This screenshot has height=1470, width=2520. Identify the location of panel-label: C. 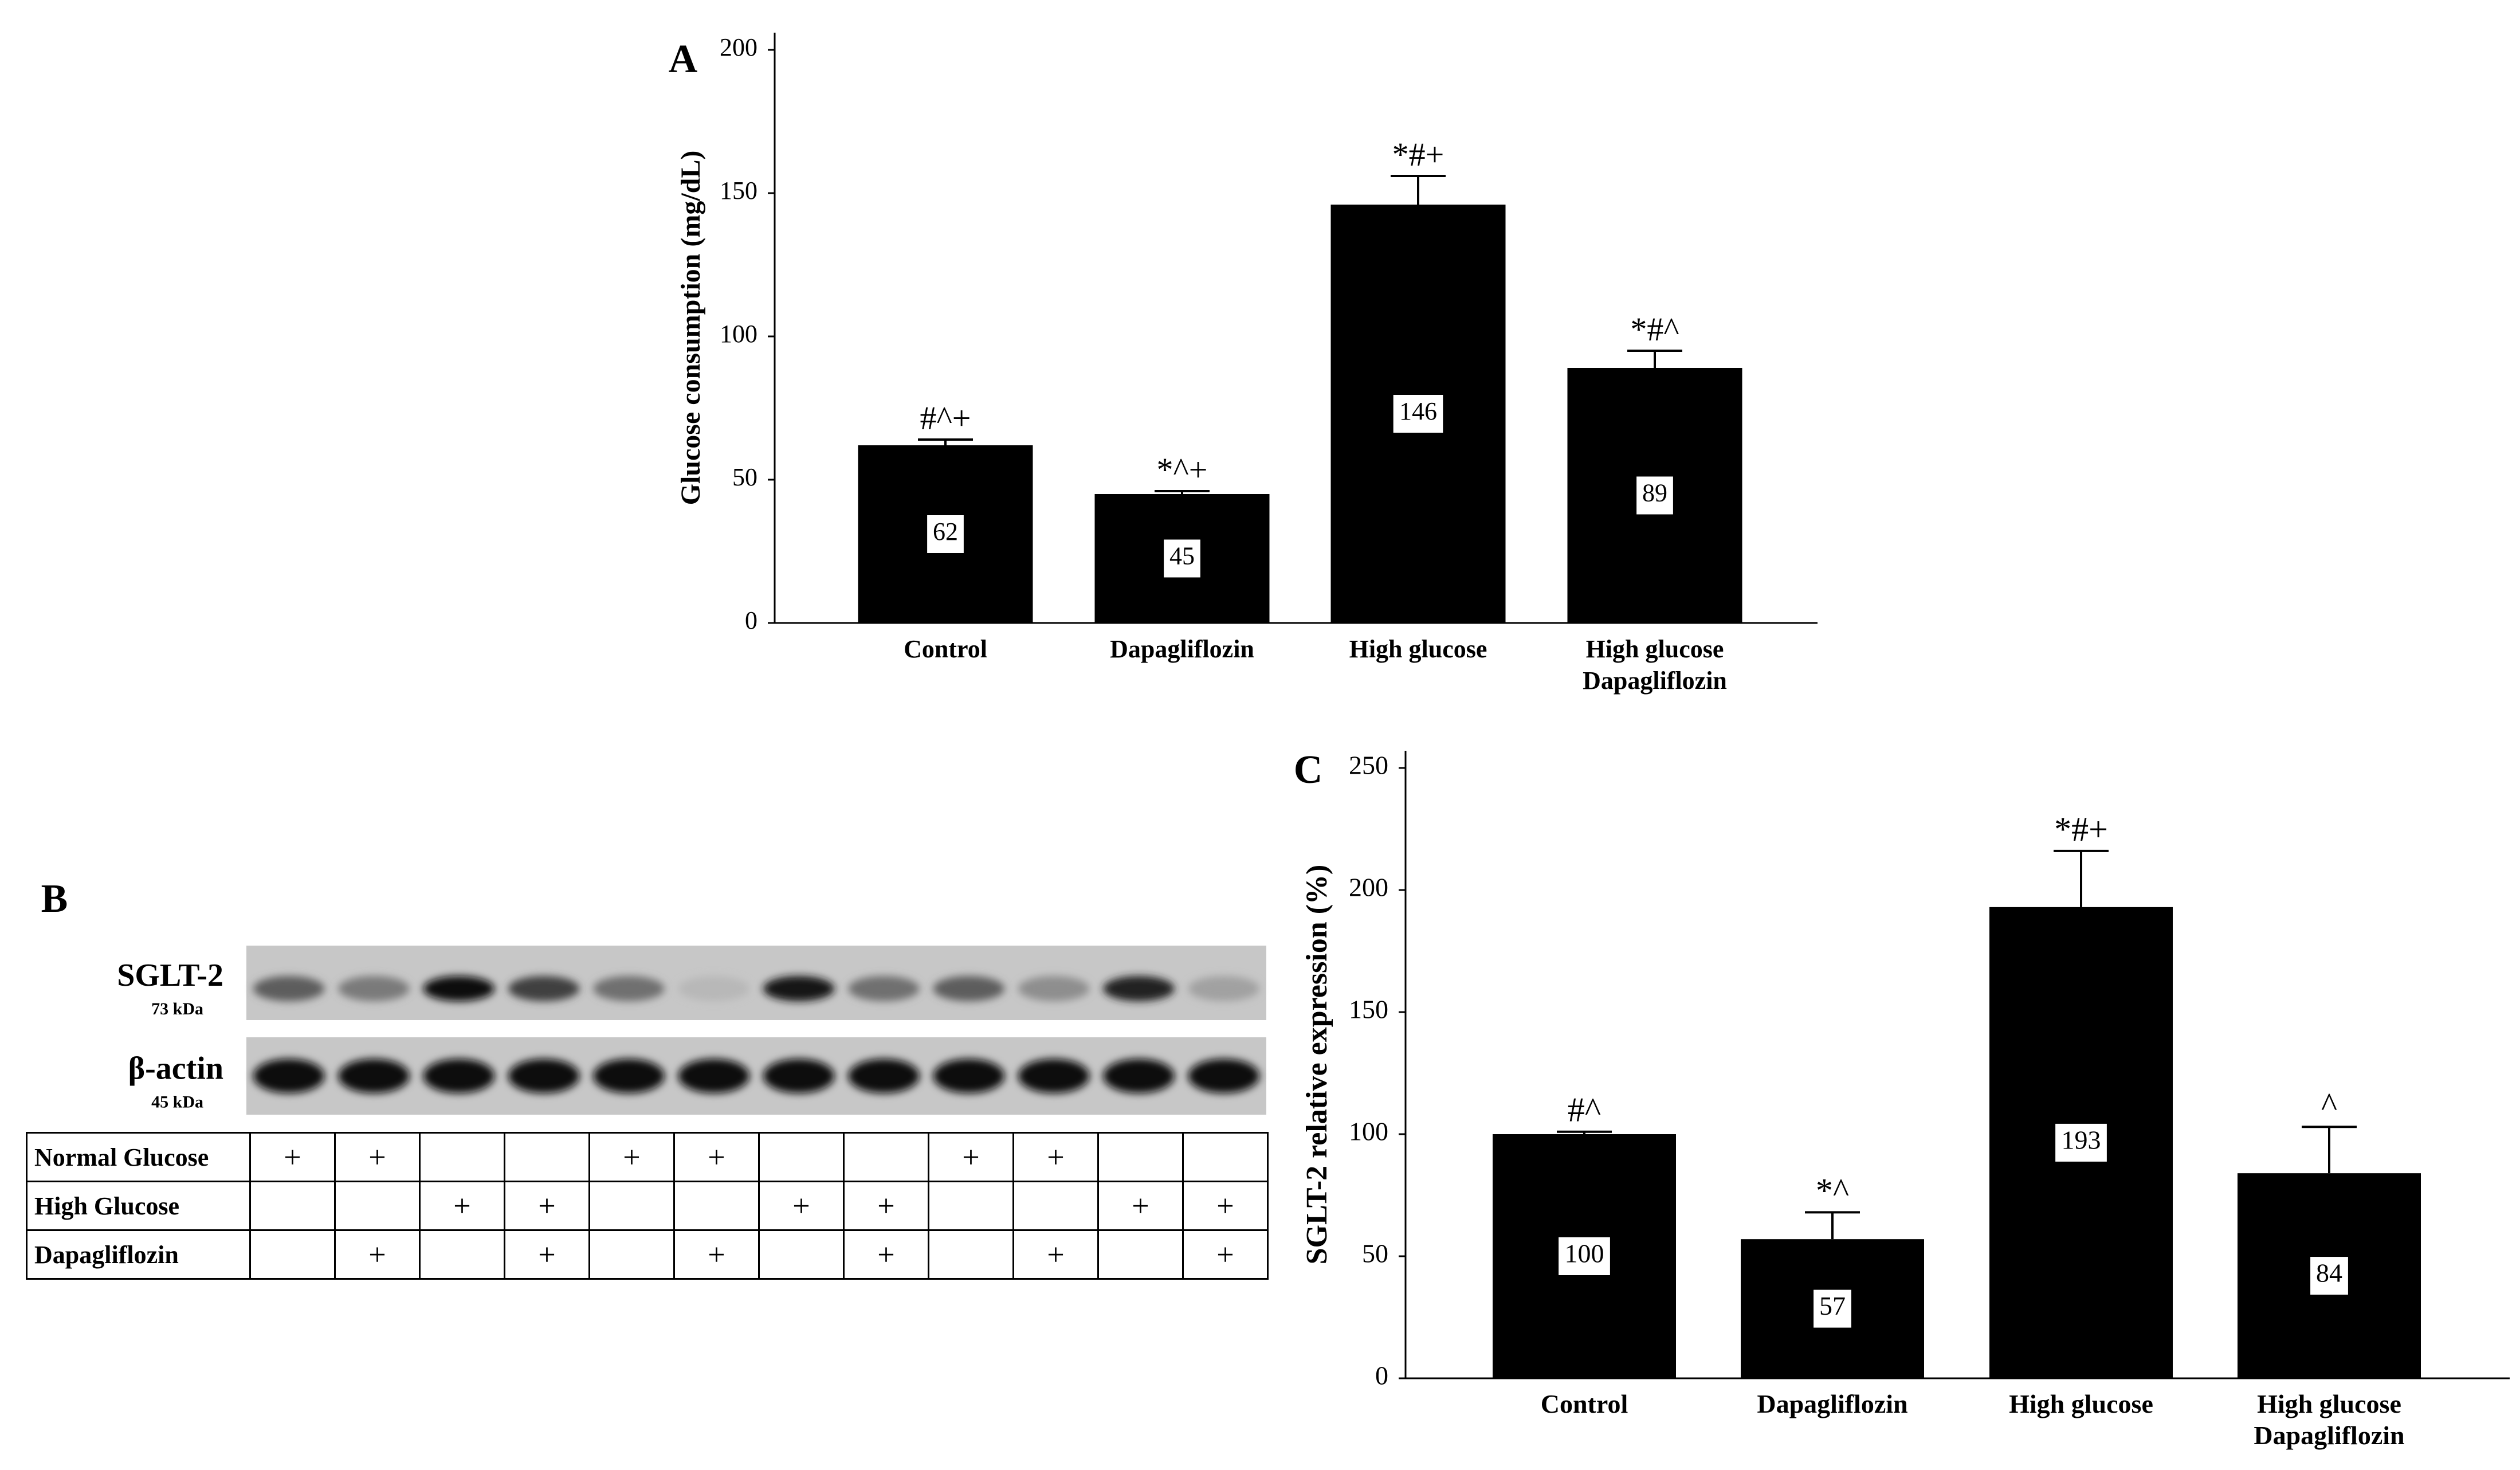
(1308, 770).